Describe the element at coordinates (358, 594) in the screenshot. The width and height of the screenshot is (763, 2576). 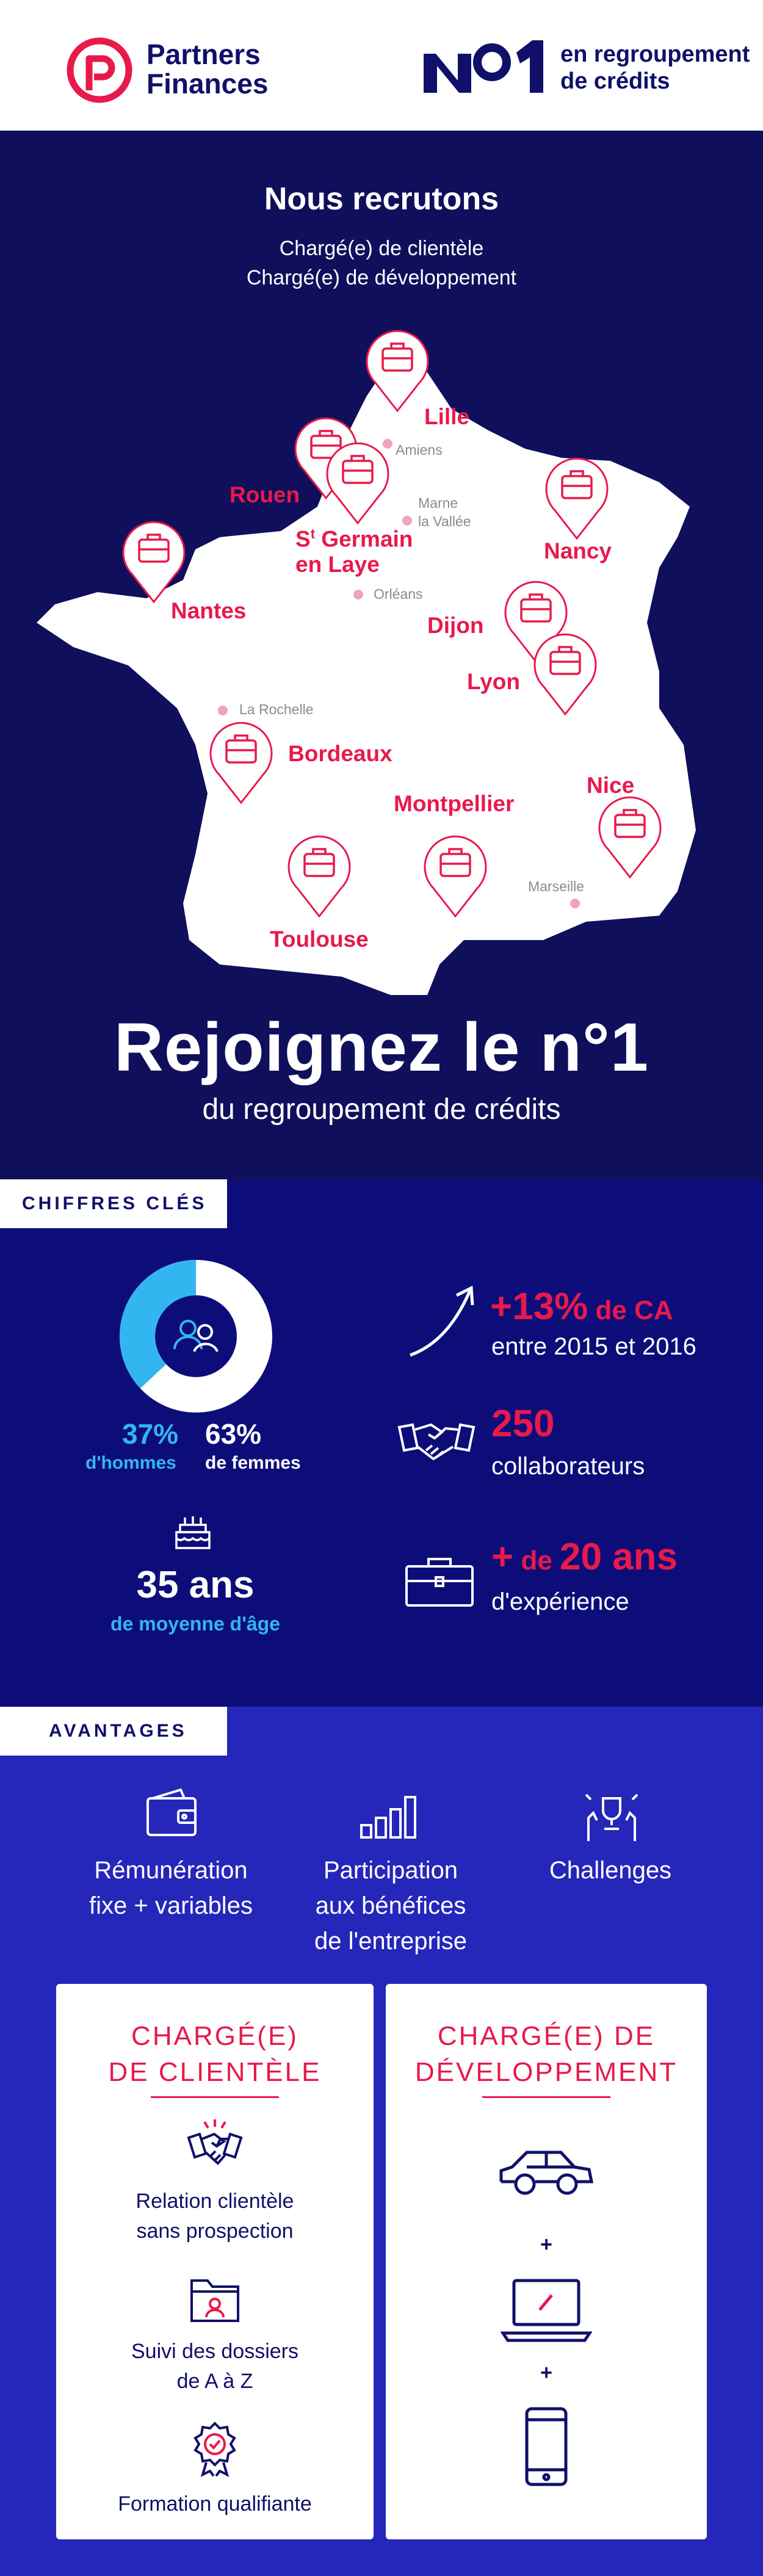
I see `town-dot-orleans` at that location.